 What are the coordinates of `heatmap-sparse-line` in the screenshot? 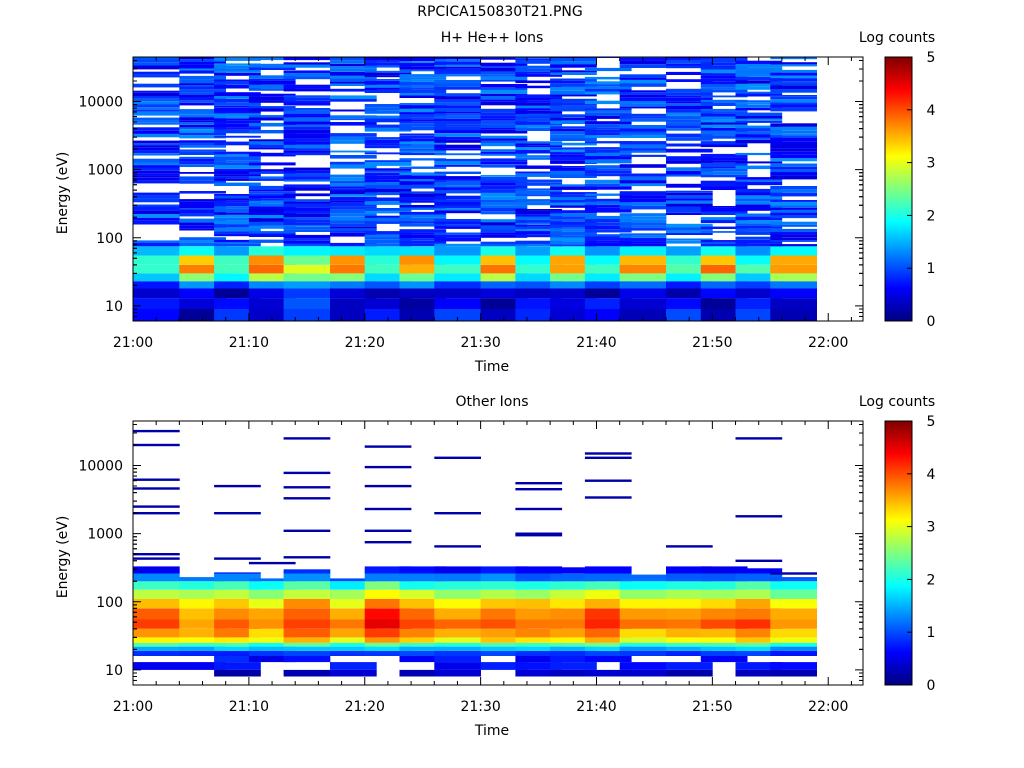 It's located at (539, 483).